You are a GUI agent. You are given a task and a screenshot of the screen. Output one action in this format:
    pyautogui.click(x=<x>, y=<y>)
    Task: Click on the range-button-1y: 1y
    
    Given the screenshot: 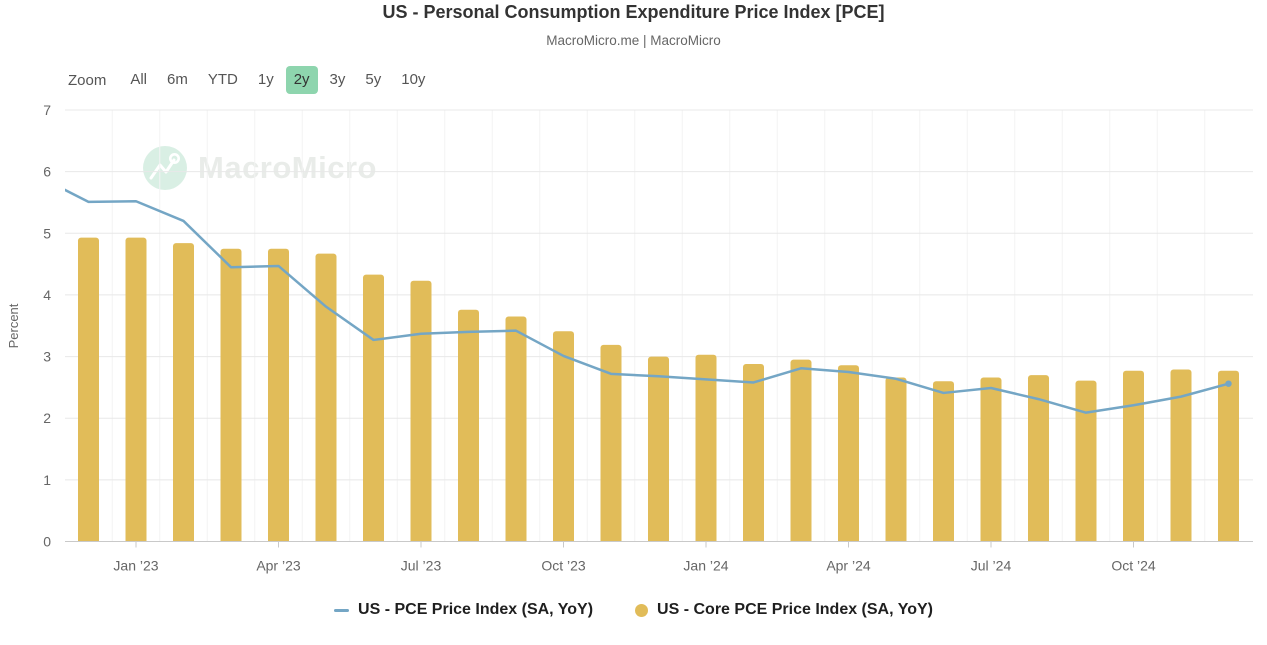 What is the action you would take?
    pyautogui.click(x=266, y=80)
    